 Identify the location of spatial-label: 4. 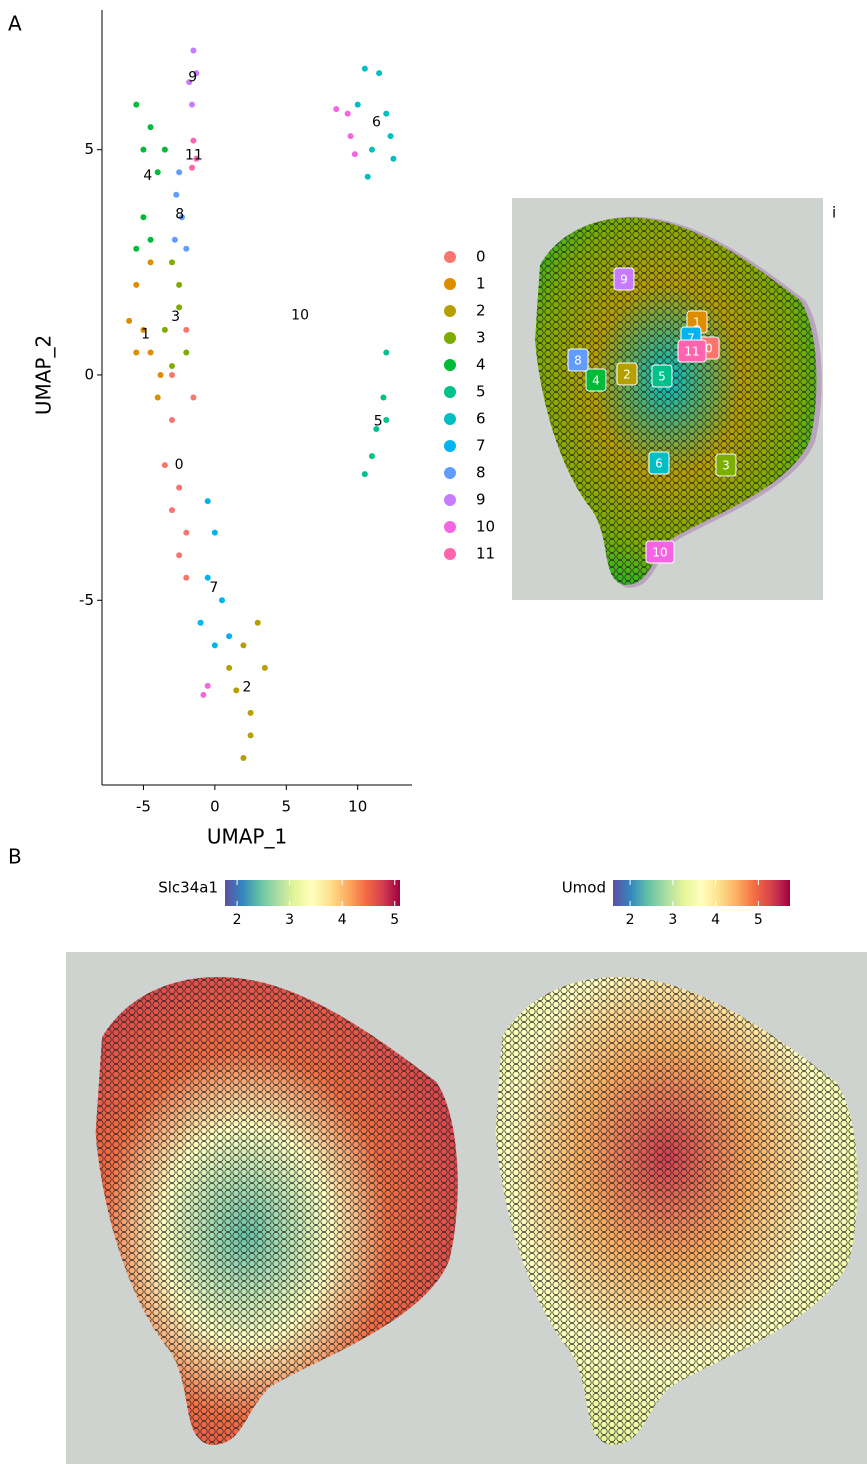
(596, 381).